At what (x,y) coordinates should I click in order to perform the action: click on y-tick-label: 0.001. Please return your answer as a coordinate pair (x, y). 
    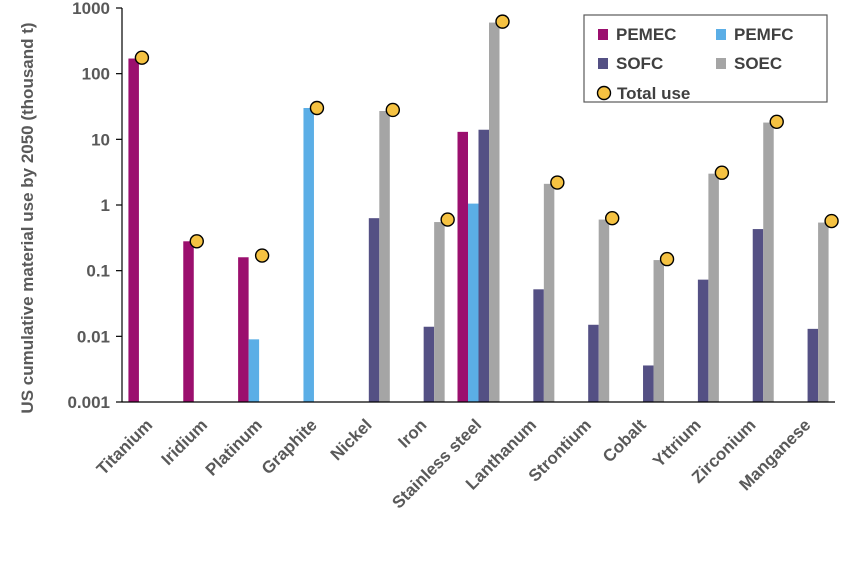
    Looking at the image, I should click on (88, 402).